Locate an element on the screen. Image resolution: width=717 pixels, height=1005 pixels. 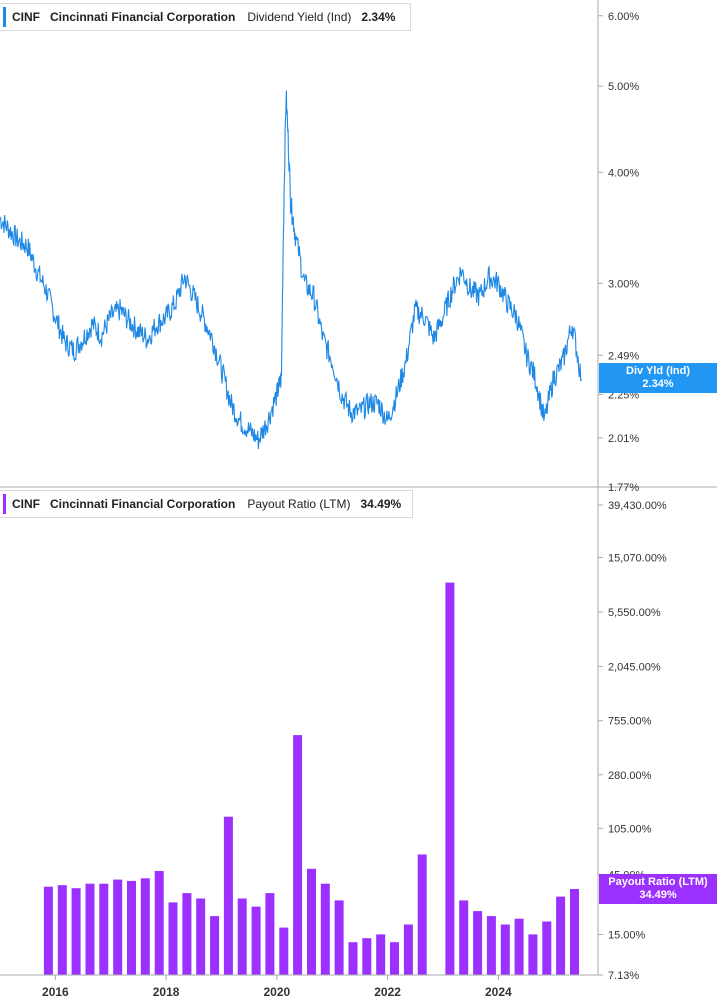
tag-value: 2.34% is located at coordinates (658, 384).